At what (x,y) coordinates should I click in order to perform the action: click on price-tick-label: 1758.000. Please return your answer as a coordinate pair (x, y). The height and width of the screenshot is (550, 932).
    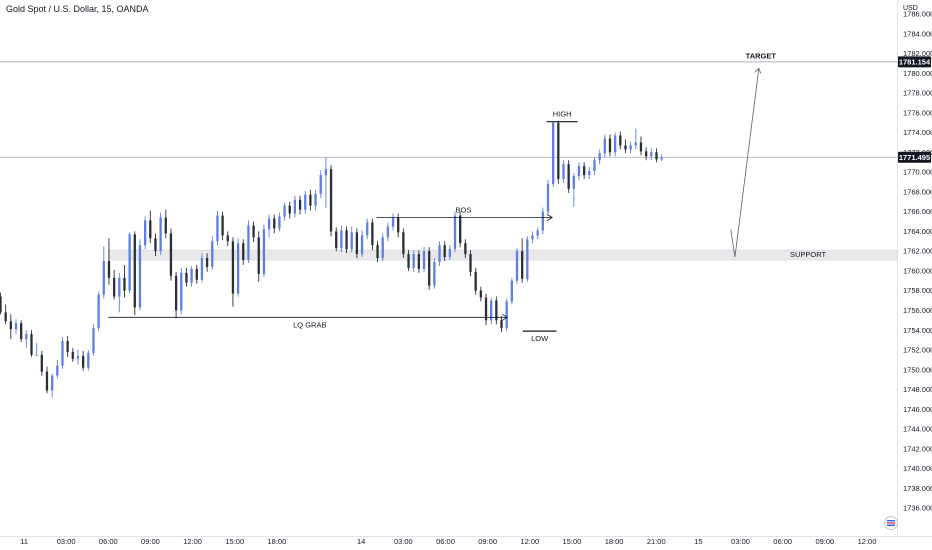
    Looking at the image, I should click on (917, 290).